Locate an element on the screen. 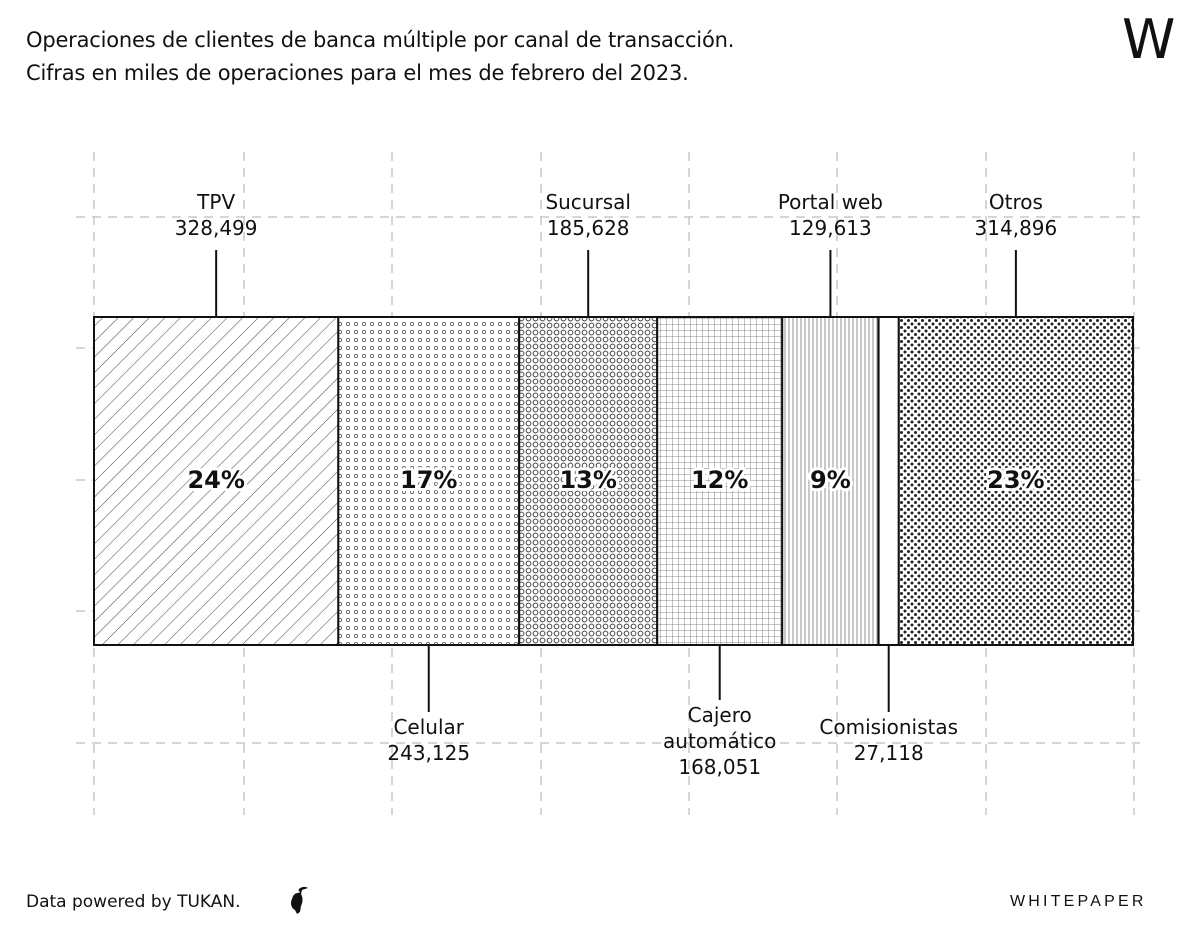 The height and width of the screenshot is (939, 1200). value-label-celular: 243,125 is located at coordinates (428, 753).